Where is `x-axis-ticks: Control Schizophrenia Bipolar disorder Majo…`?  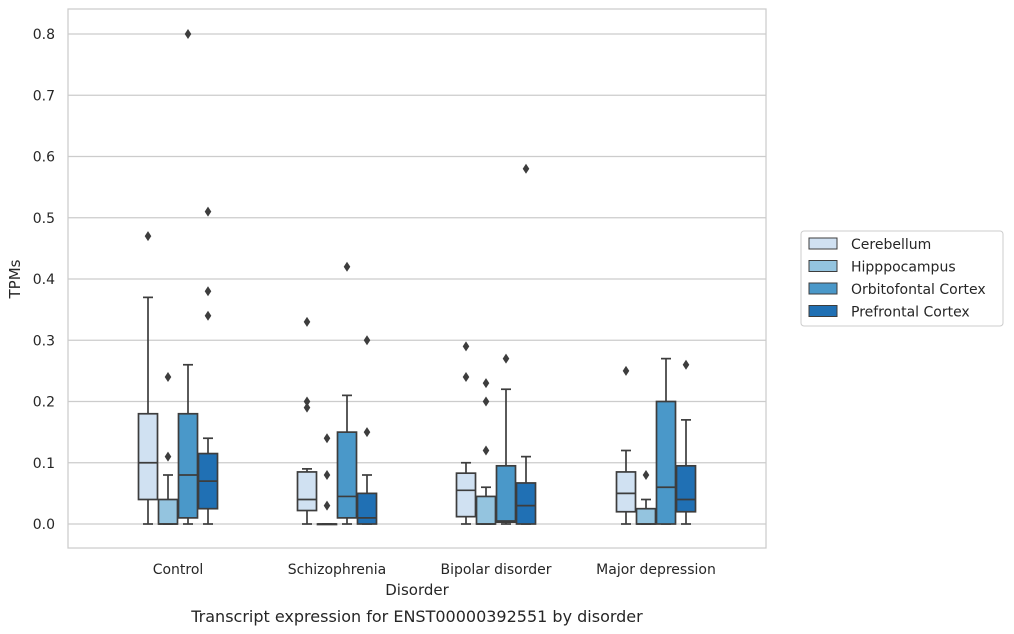
x-axis-ticks: Control Schizophrenia Bipolar disorder Majo… is located at coordinates (434, 570).